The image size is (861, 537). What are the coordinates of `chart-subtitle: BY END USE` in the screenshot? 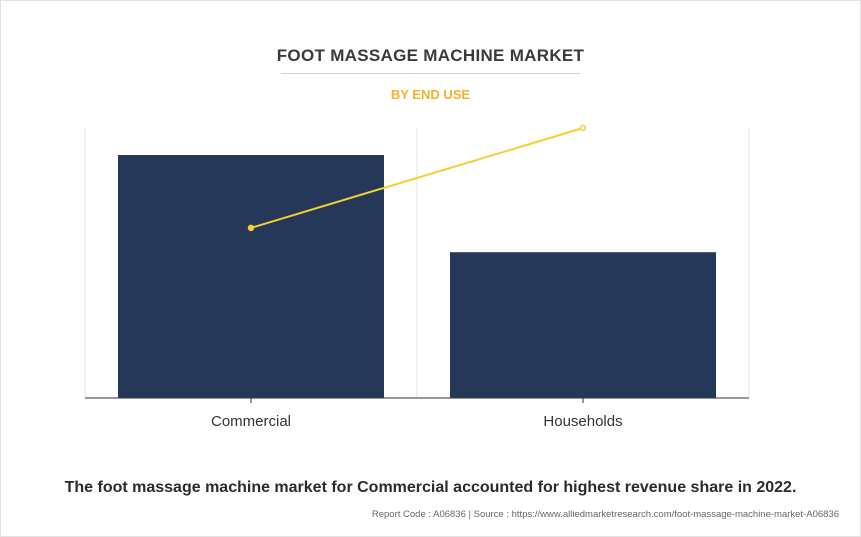 It's located at (430, 94).